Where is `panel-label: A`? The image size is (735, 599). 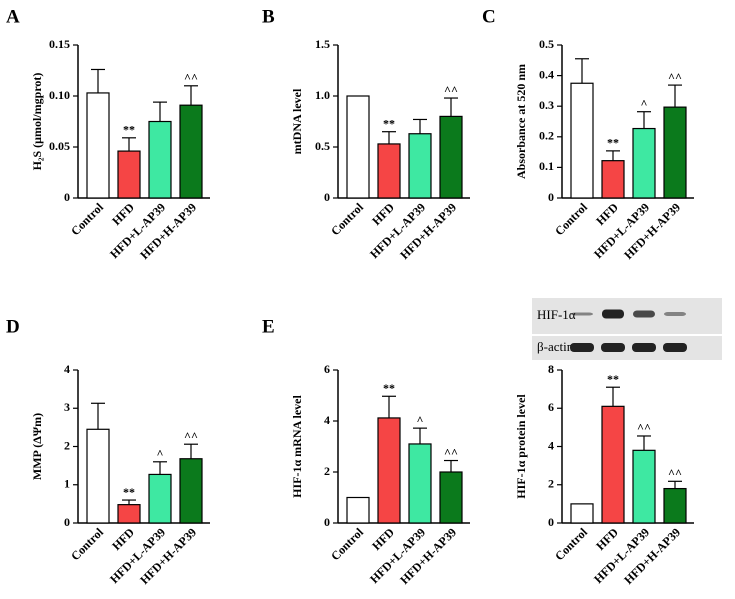 panel-label: A is located at coordinates (13, 16).